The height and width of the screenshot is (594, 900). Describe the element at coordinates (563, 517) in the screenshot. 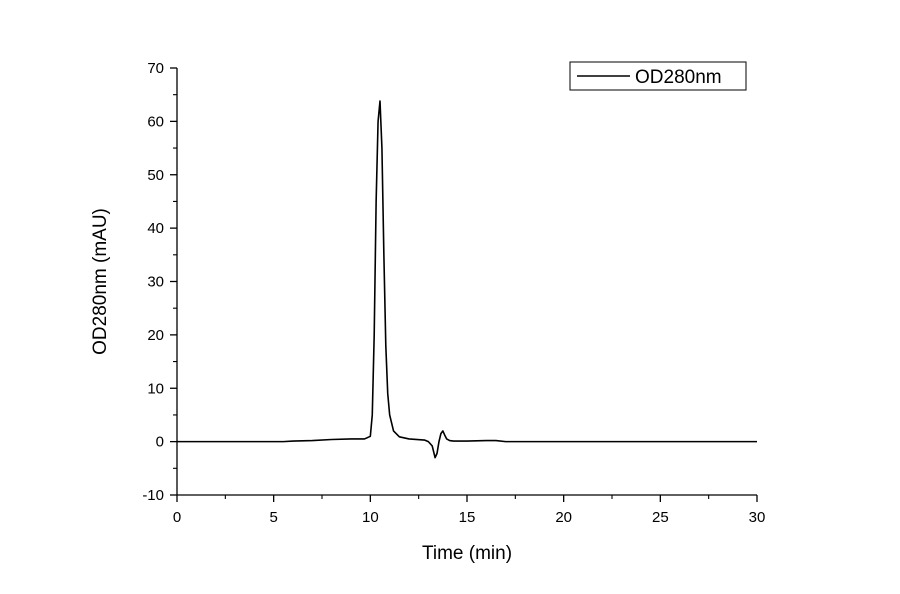

I see `x-tick-label: 20` at that location.